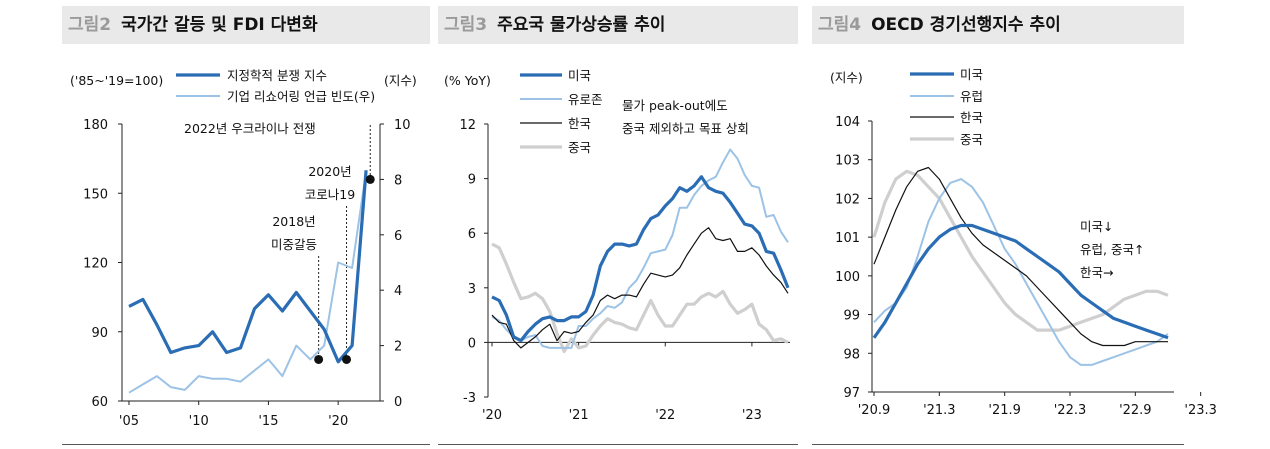 The height and width of the screenshot is (449, 1270). Describe the element at coordinates (116, 80) in the screenshot. I see `left-axis-unit: ('85~'19=100)` at that location.